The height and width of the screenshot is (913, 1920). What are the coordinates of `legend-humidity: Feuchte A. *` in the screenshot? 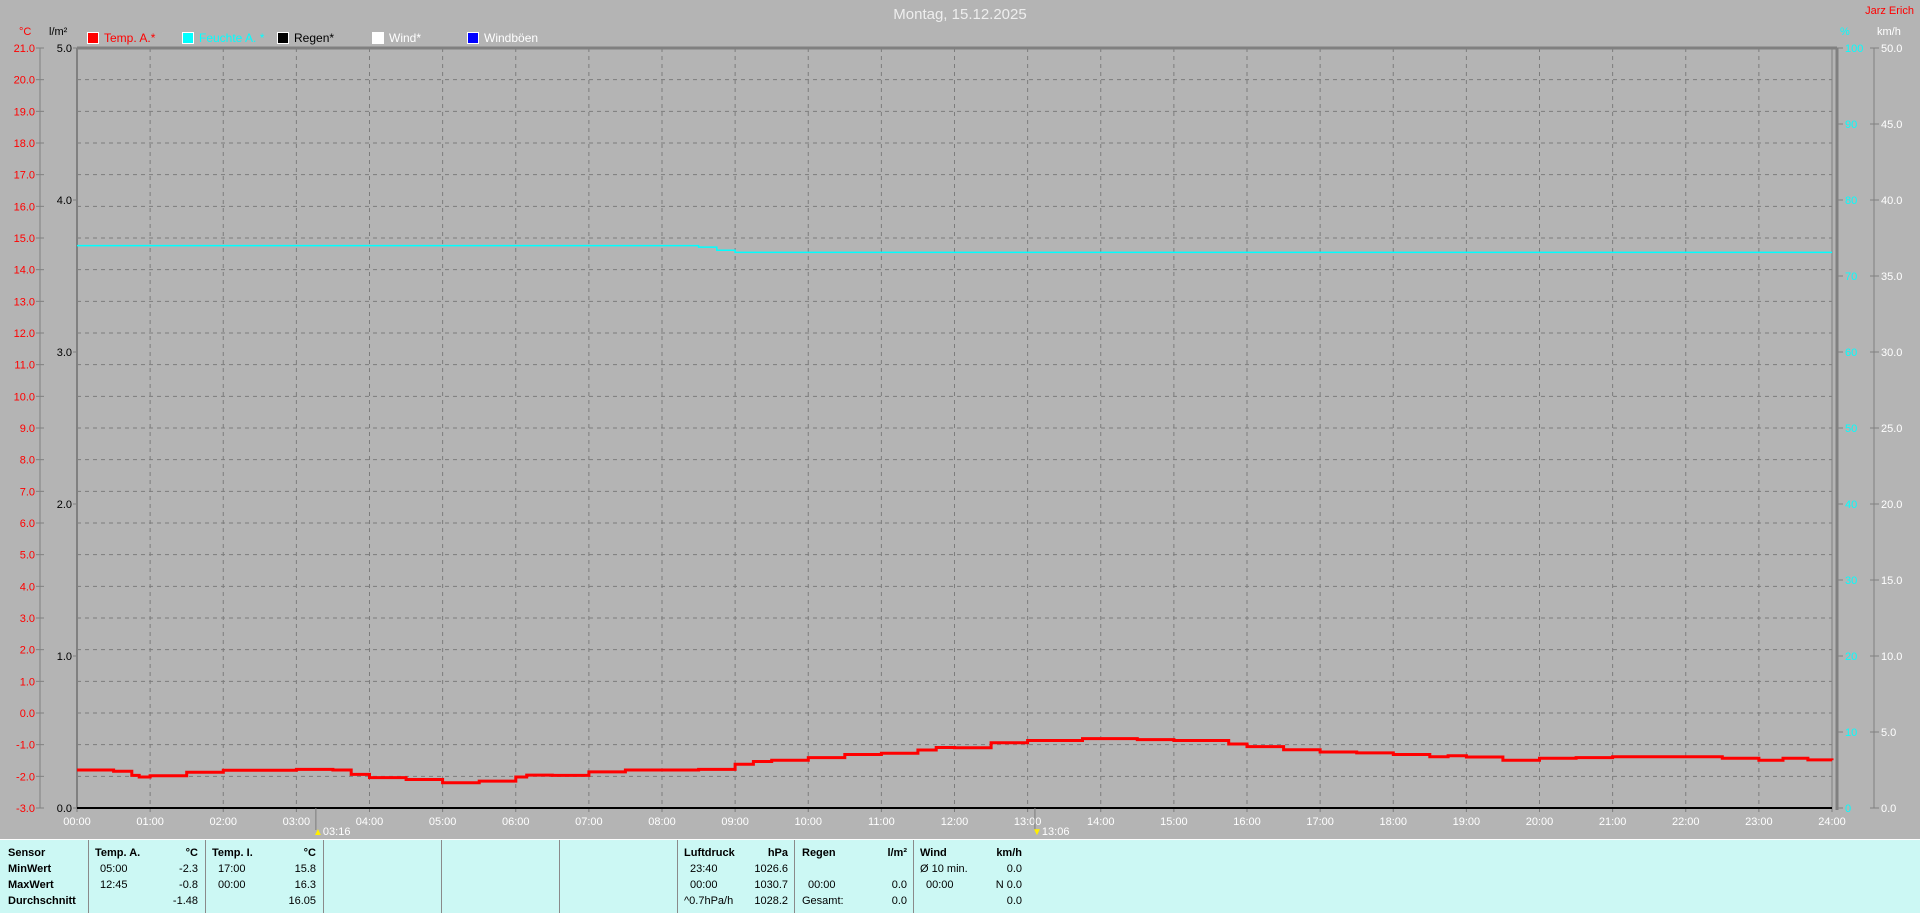 It's located at (223, 38).